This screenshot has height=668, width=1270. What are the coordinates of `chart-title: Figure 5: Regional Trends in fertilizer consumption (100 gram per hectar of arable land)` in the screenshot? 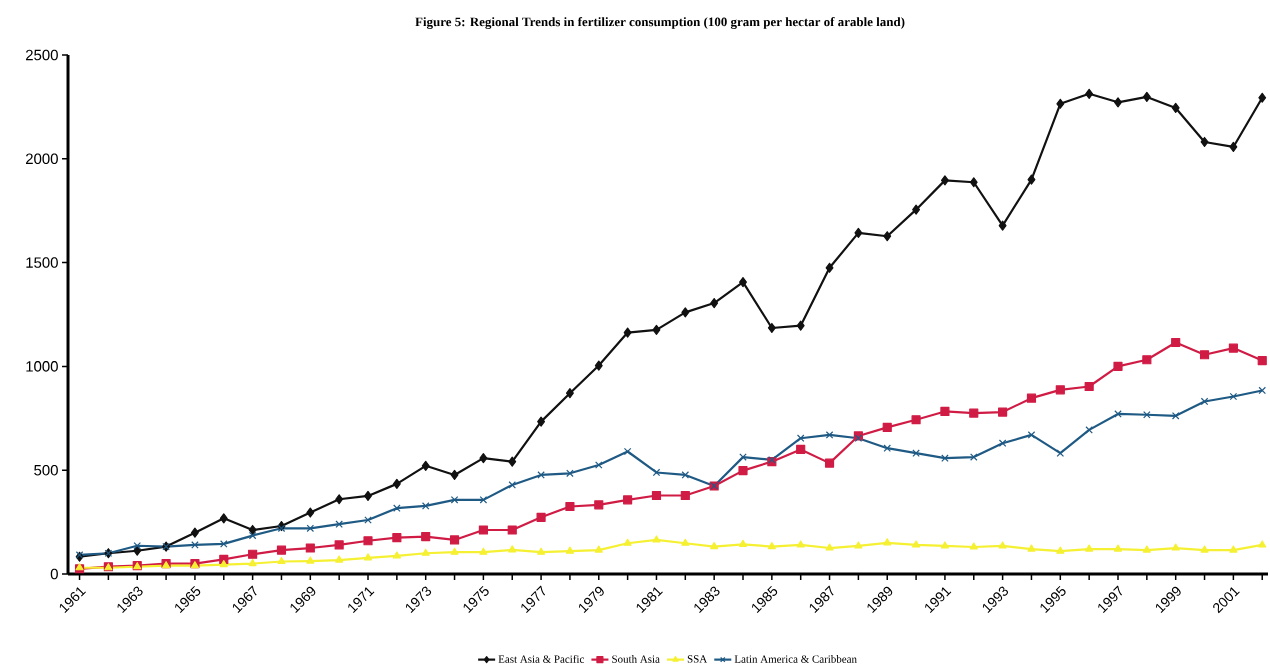 It's located at (660, 22).